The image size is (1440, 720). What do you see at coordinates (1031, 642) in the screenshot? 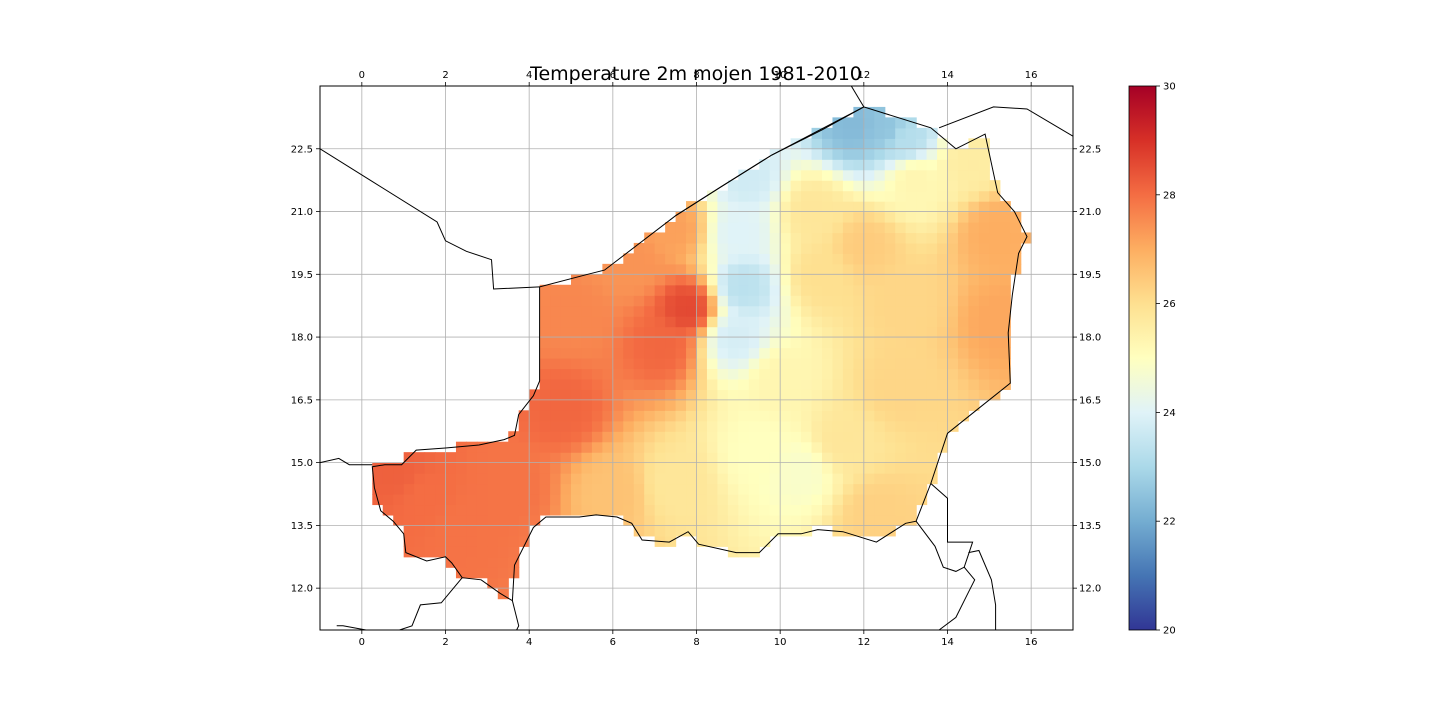
I see `bottom-x-tick-label: 16` at bounding box center [1031, 642].